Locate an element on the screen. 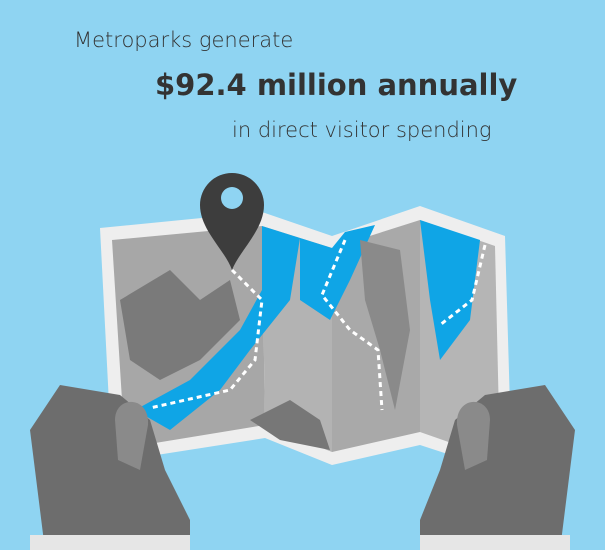  map-pin-hole is located at coordinates (232, 198).